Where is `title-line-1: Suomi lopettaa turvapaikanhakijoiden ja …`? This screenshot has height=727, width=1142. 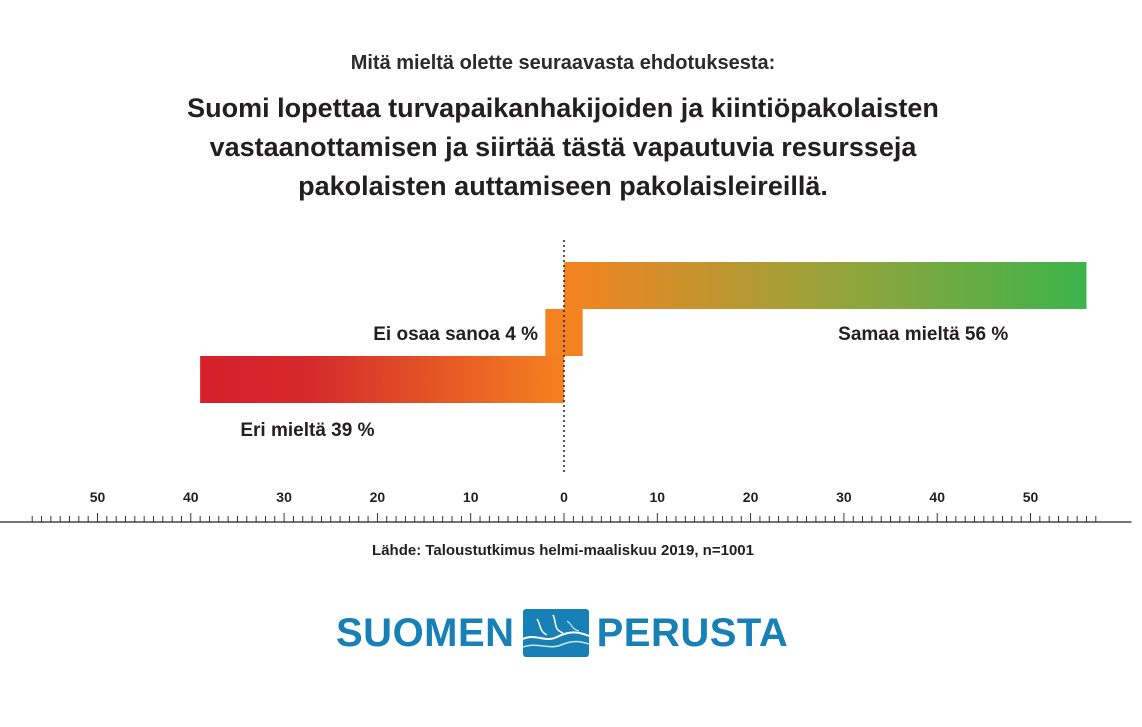
title-line-1: Suomi lopettaa turvapaikanhakijoiden ja … is located at coordinates (563, 108).